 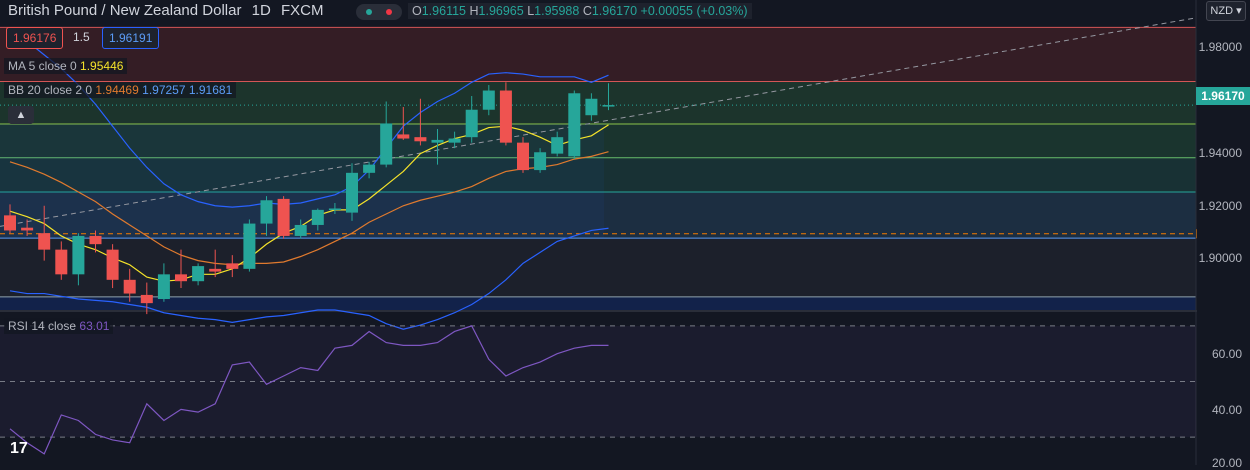 What do you see at coordinates (1220, 206) in the screenshot?
I see `price-tick: 1.92000` at bounding box center [1220, 206].